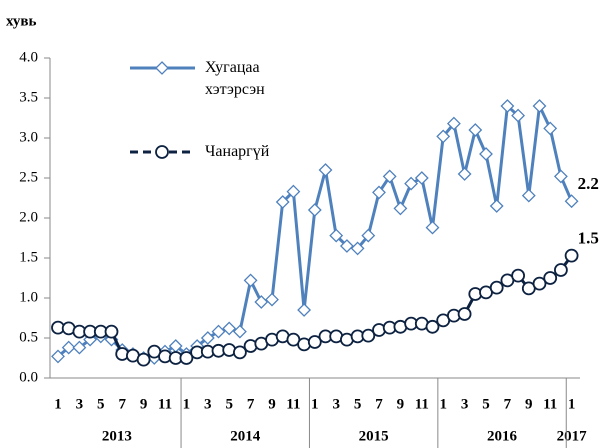  Describe the element at coordinates (374, 436) in the screenshot. I see `x-group-label: 2015` at that location.